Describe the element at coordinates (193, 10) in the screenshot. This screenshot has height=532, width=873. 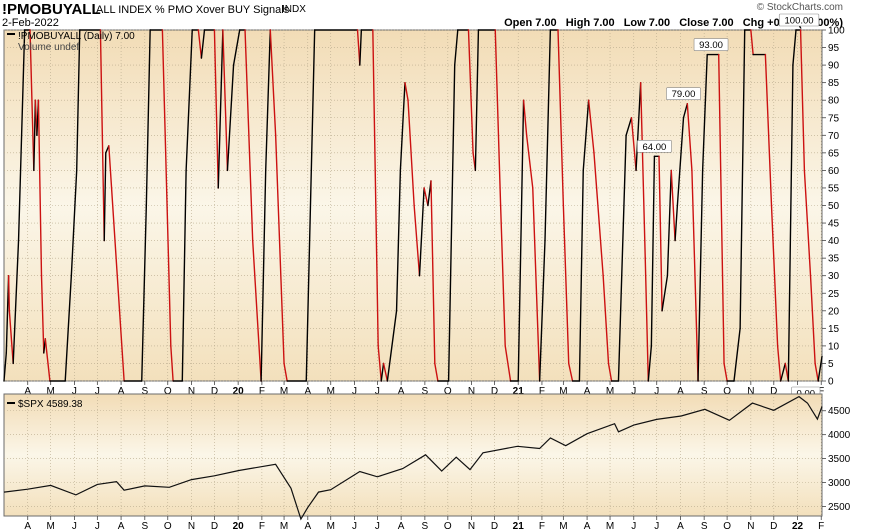
I see `chart-description: ALL INDEX % PMO Xover BUY Signals` at that location.